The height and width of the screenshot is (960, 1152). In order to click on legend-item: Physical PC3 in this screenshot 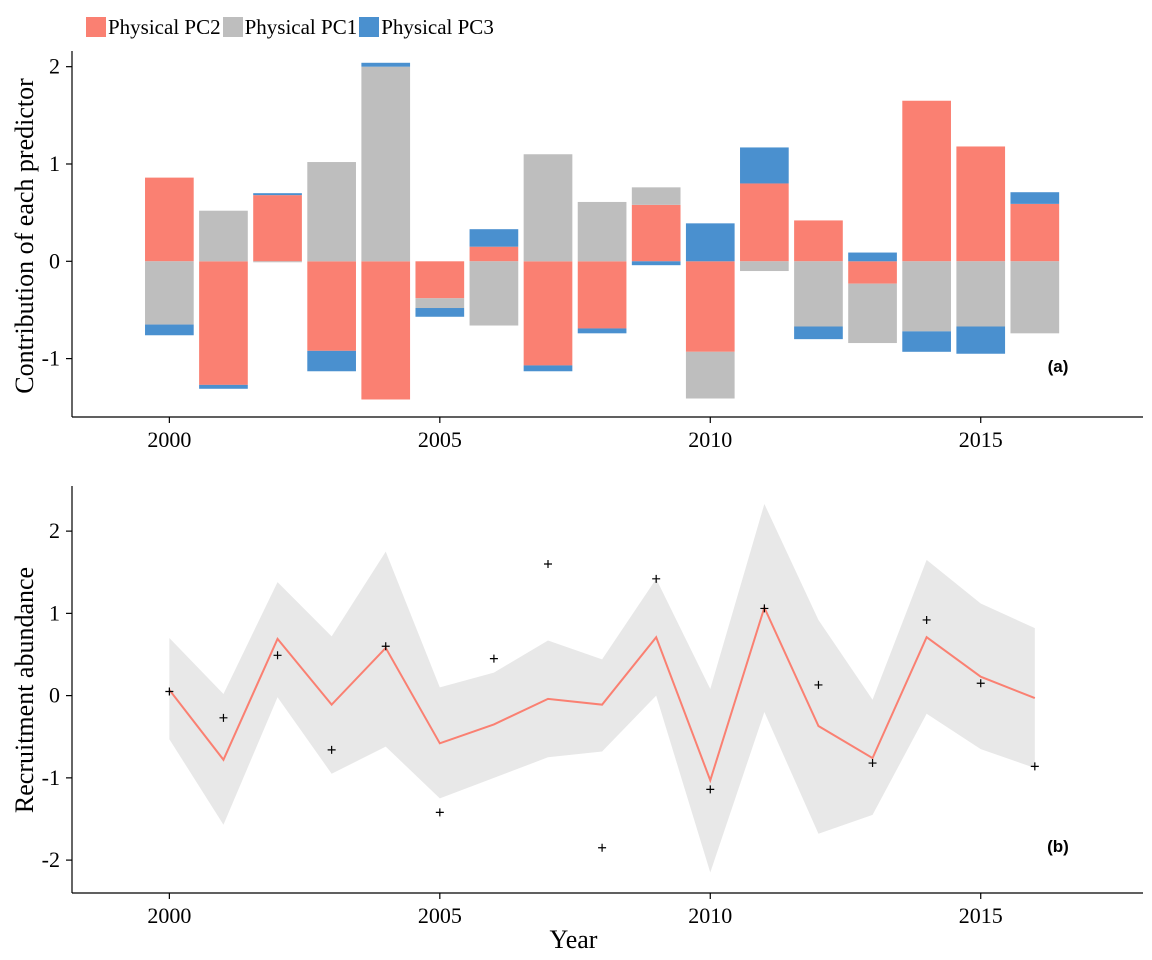, I will do `click(426, 27)`.